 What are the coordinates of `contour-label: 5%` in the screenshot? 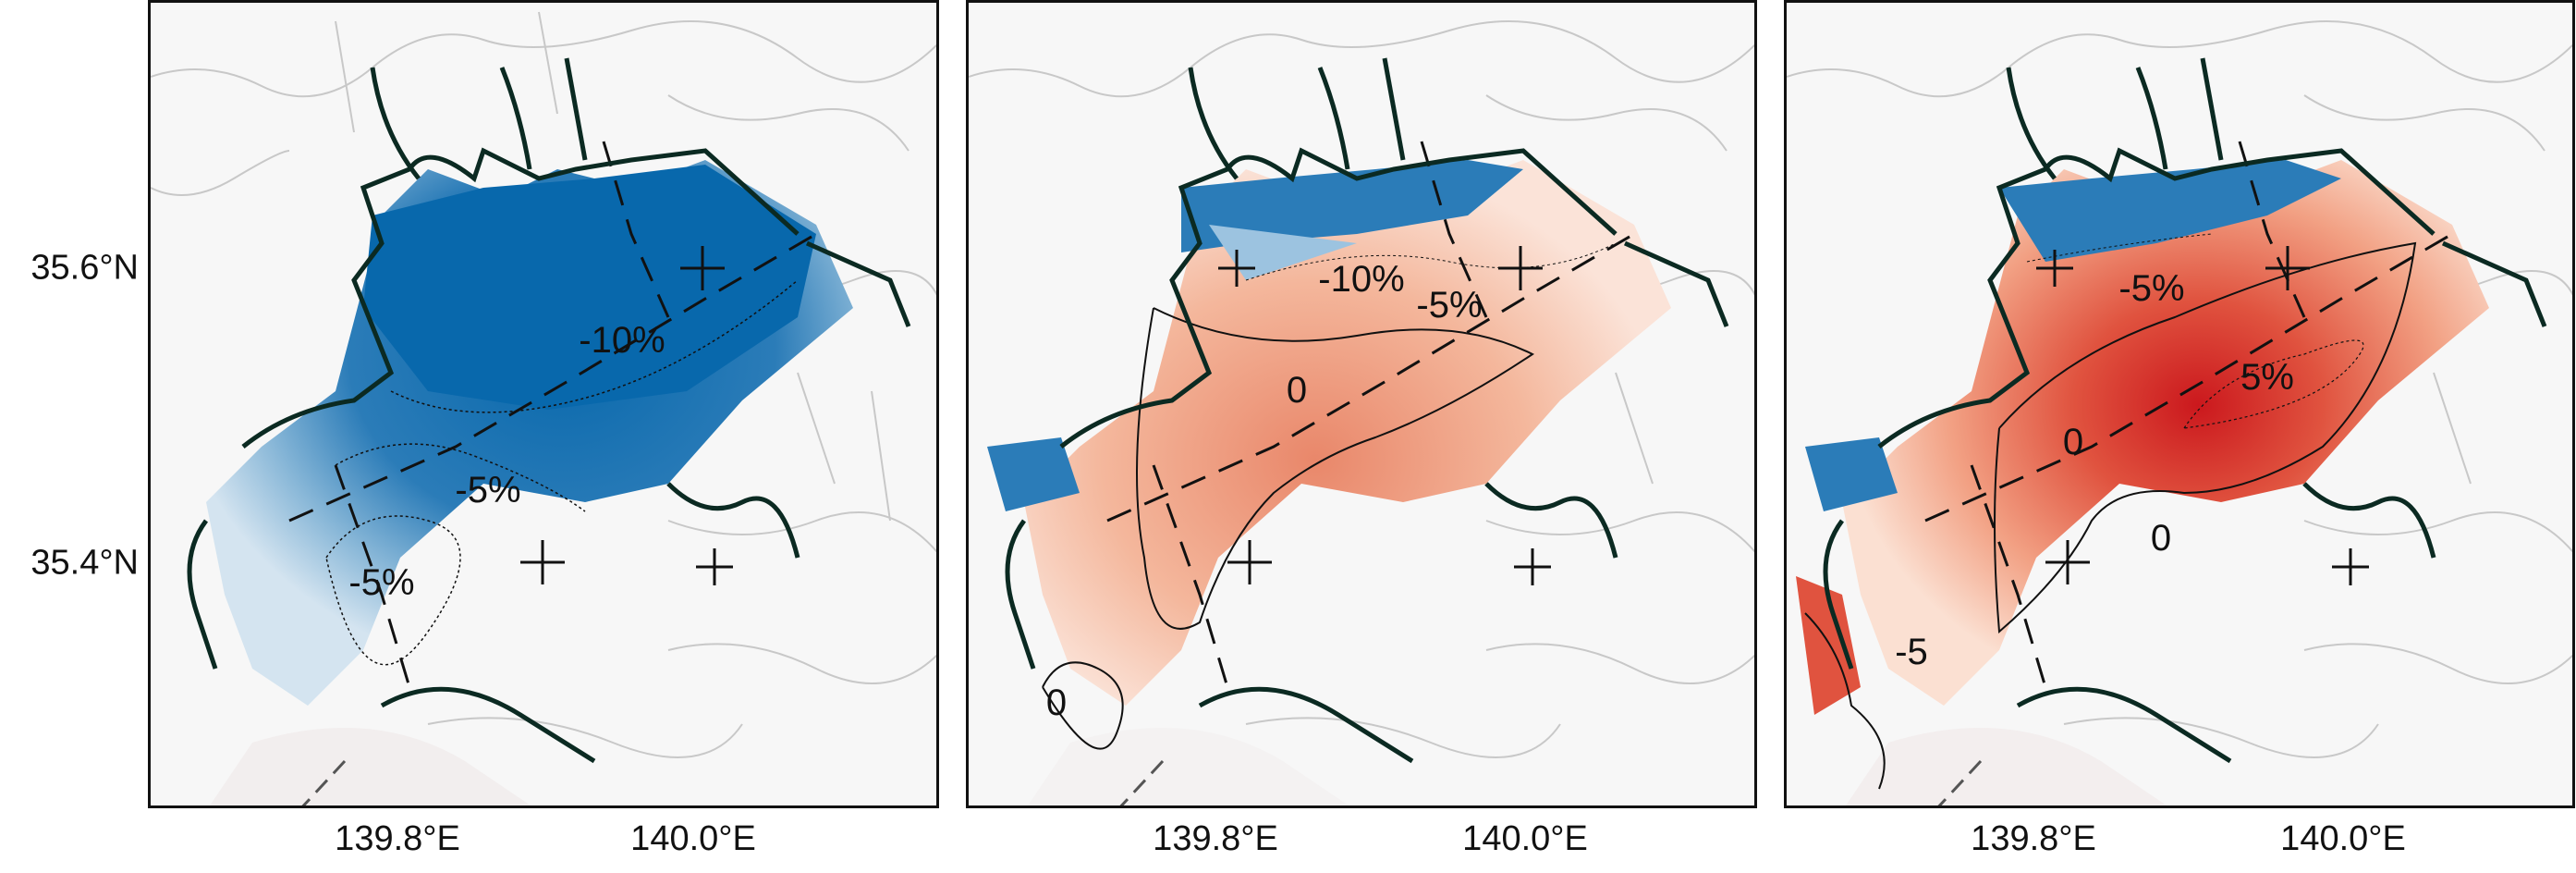 It's located at (2267, 377).